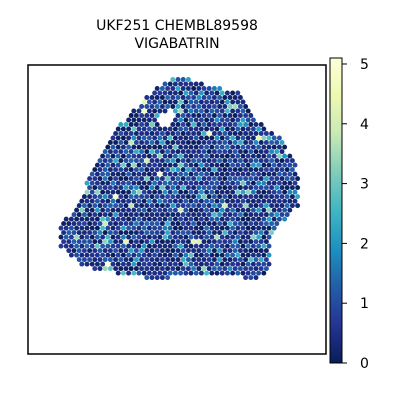  Describe the element at coordinates (364, 65) in the screenshot. I see `colorbar-tick-label: 5` at that location.